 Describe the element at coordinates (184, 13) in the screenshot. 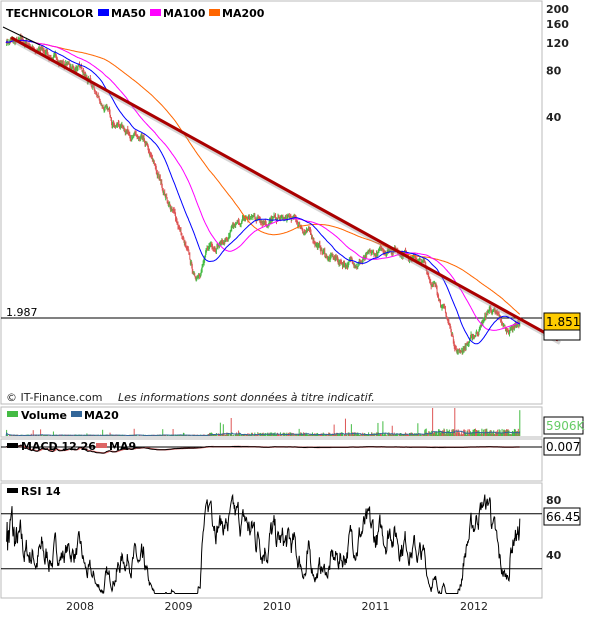

I see `ma100-legend: MA100` at that location.